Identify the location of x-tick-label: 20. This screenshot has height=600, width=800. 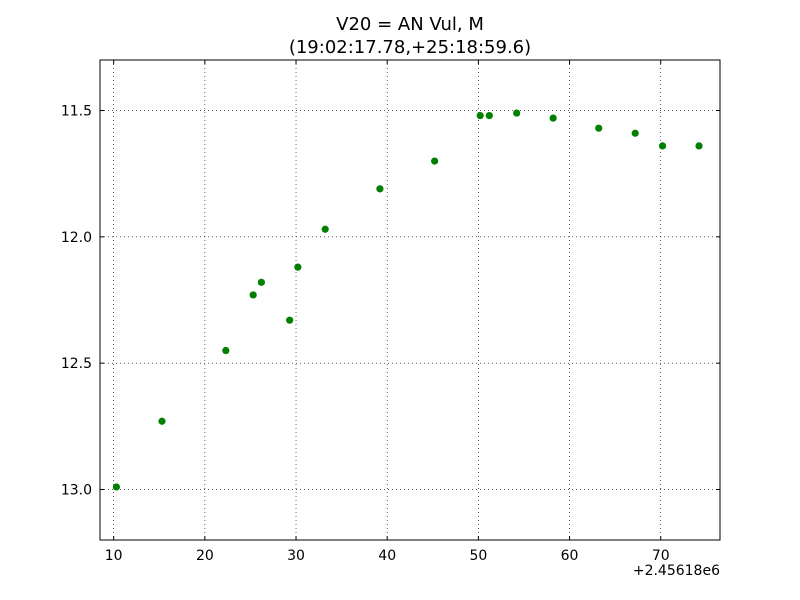
(205, 556).